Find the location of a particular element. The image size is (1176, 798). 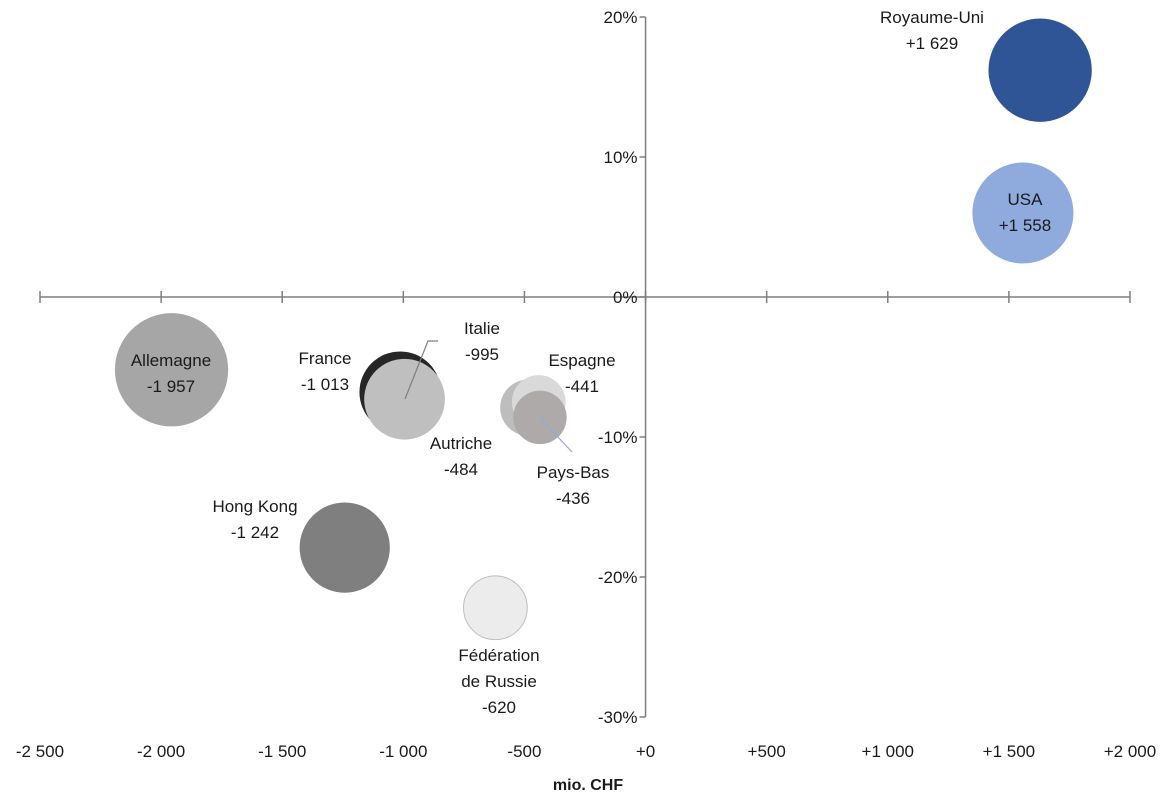

label-value: -1 013 is located at coordinates (325, 384).